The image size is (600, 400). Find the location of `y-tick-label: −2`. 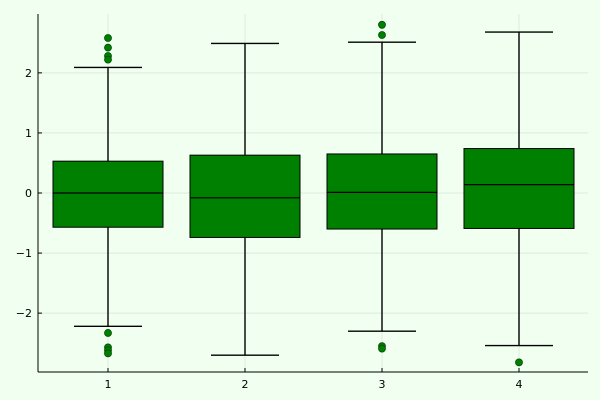

y-tick-label: −2 is located at coordinates (24, 313).